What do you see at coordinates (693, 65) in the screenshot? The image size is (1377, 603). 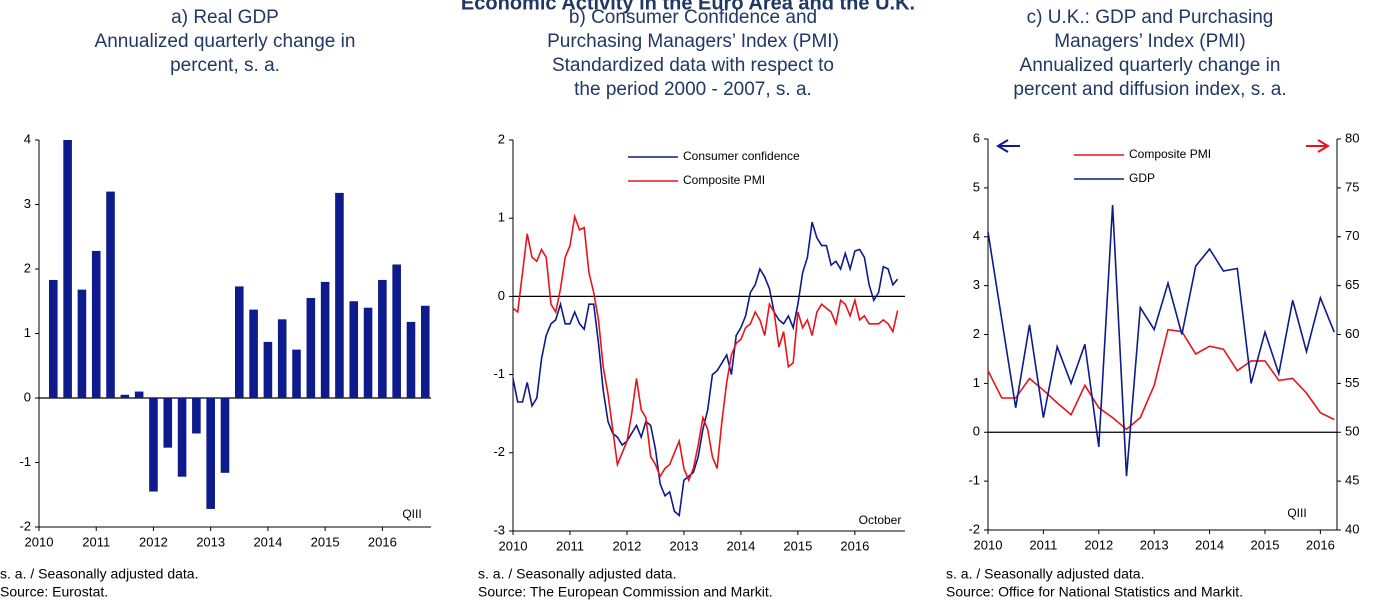 I see `chart-title: Standardized data with respect to` at bounding box center [693, 65].